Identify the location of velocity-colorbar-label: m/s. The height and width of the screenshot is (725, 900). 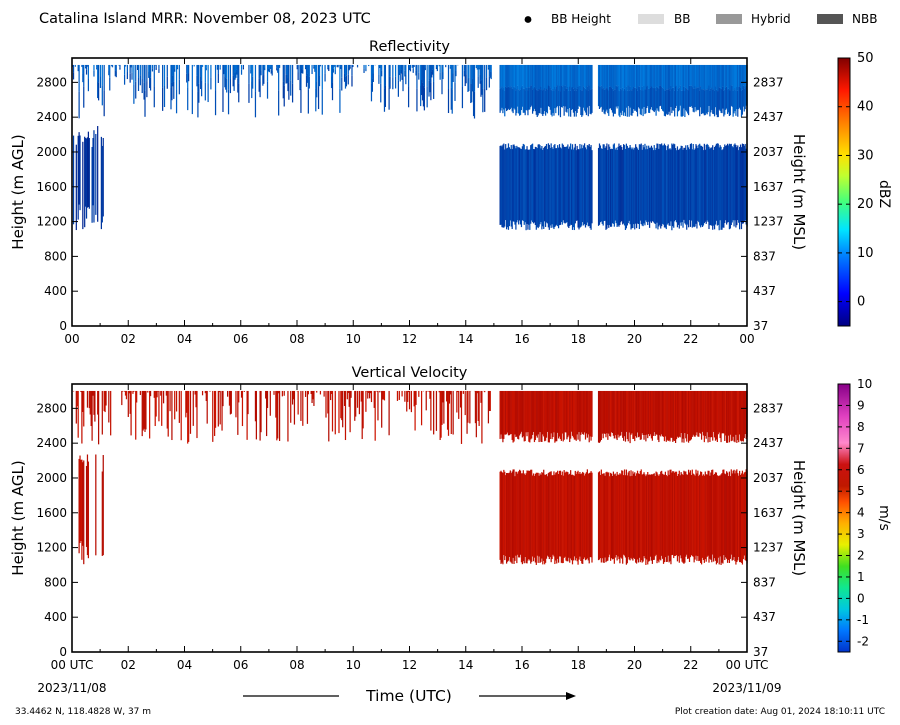
(884, 518).